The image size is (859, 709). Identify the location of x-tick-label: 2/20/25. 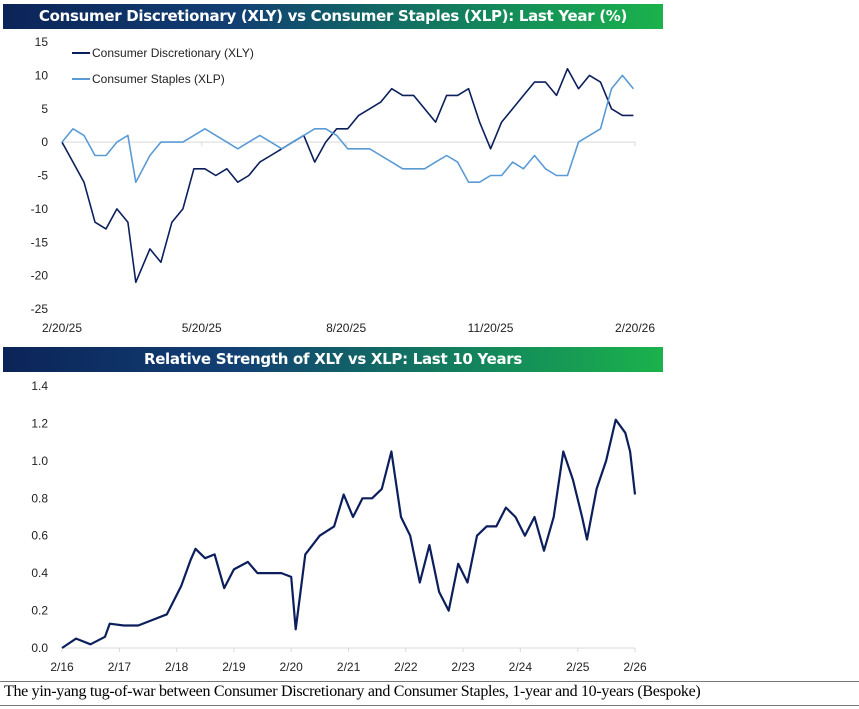
(62, 328).